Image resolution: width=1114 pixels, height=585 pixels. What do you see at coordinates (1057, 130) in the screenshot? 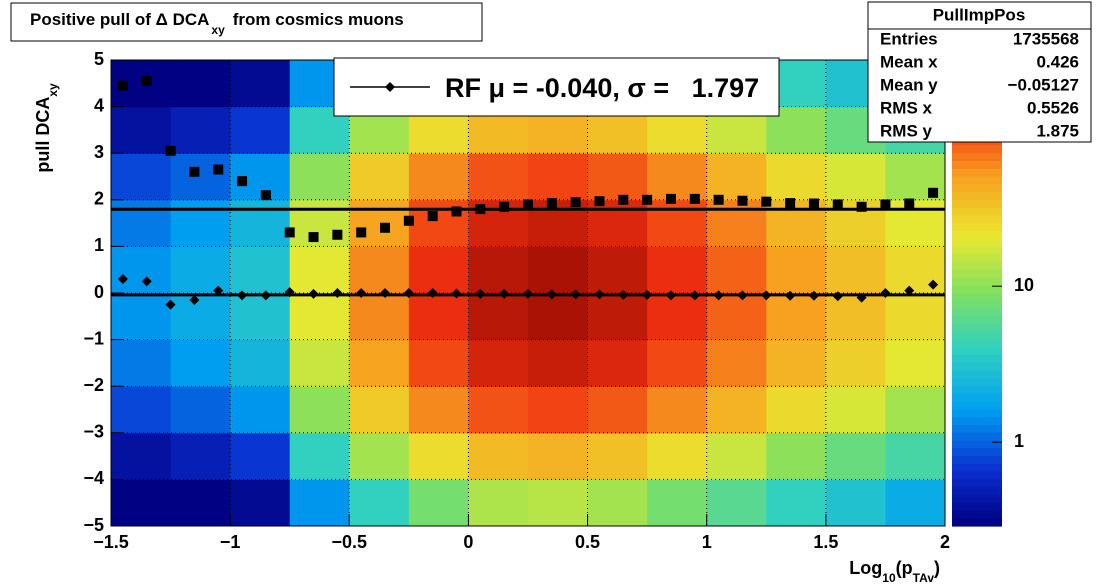
I see `stats-value: 1.875` at bounding box center [1057, 130].